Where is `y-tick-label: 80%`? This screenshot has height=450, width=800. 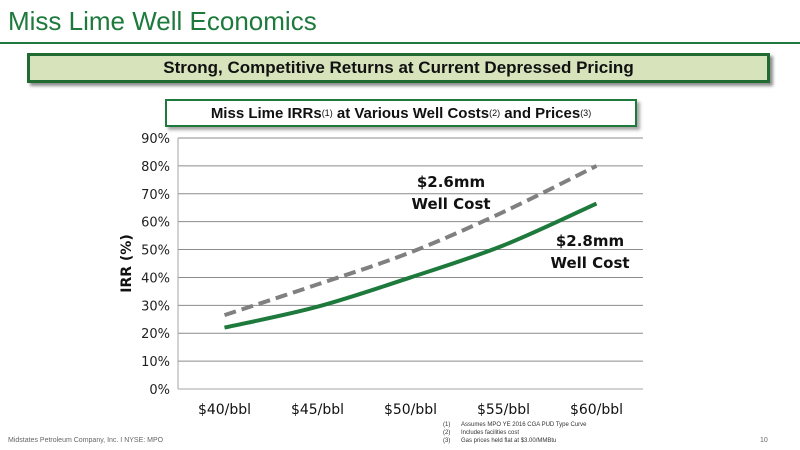 y-tick-label: 80% is located at coordinates (155, 167).